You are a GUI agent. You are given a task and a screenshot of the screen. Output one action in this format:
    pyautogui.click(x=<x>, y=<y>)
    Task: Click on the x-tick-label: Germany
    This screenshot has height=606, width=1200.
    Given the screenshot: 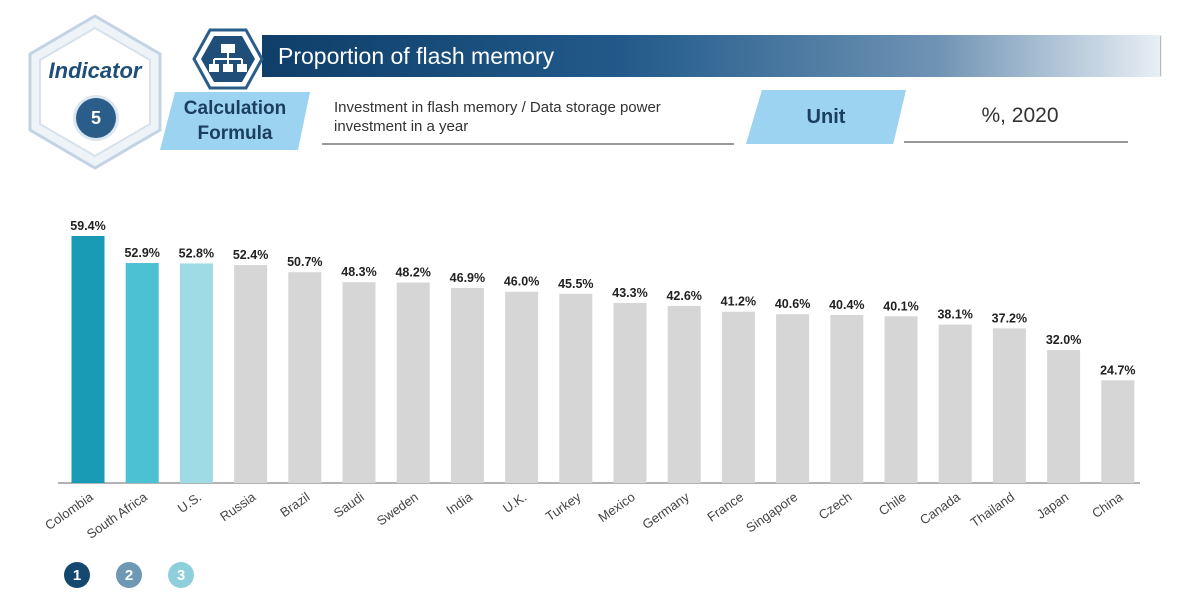 What is the action you would take?
    pyautogui.click(x=666, y=510)
    